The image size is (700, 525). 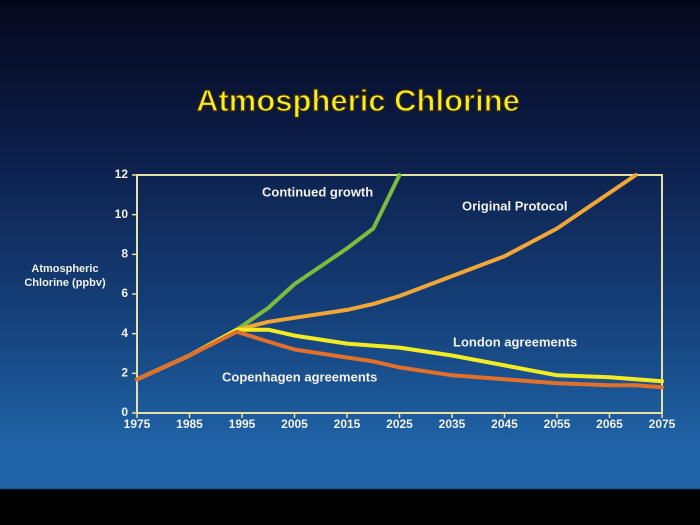 I want to click on y-tick-label: 4, so click(x=124, y=333).